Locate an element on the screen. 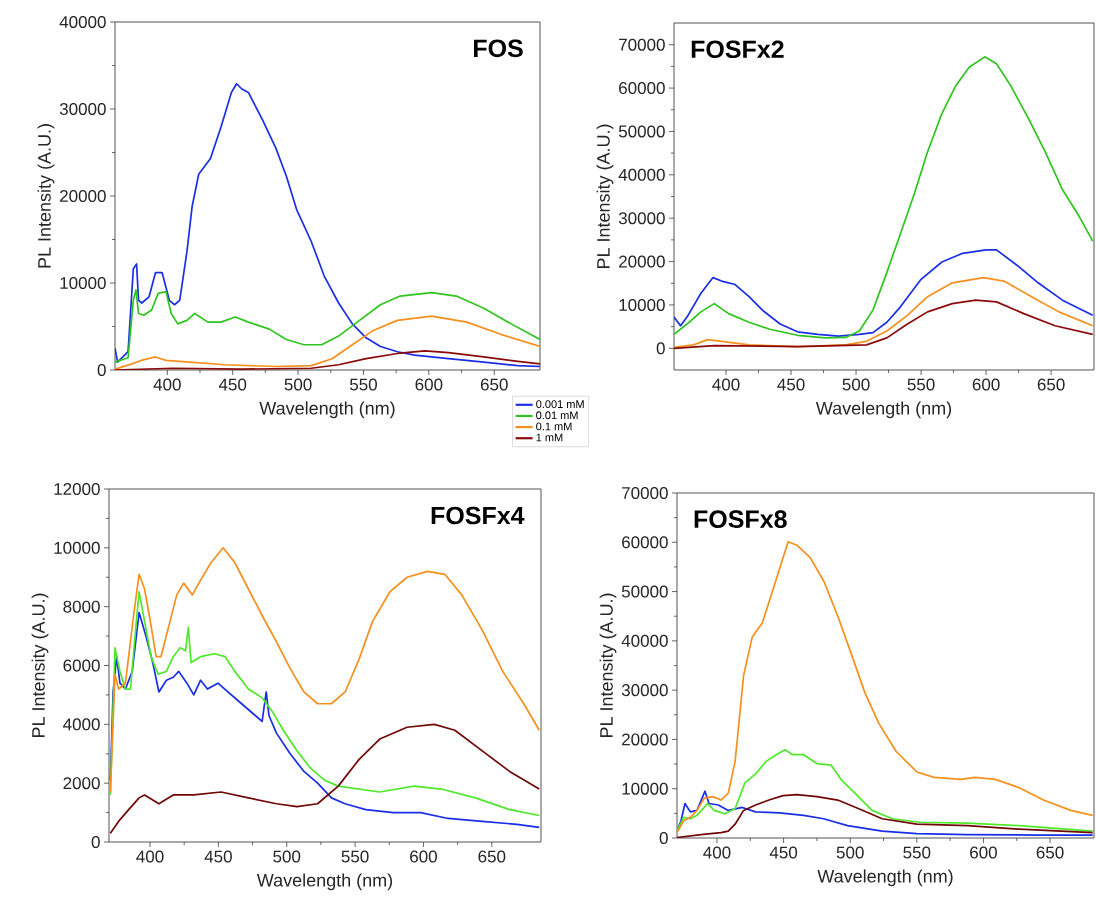  text: FOSFx2 is located at coordinates (737, 49).